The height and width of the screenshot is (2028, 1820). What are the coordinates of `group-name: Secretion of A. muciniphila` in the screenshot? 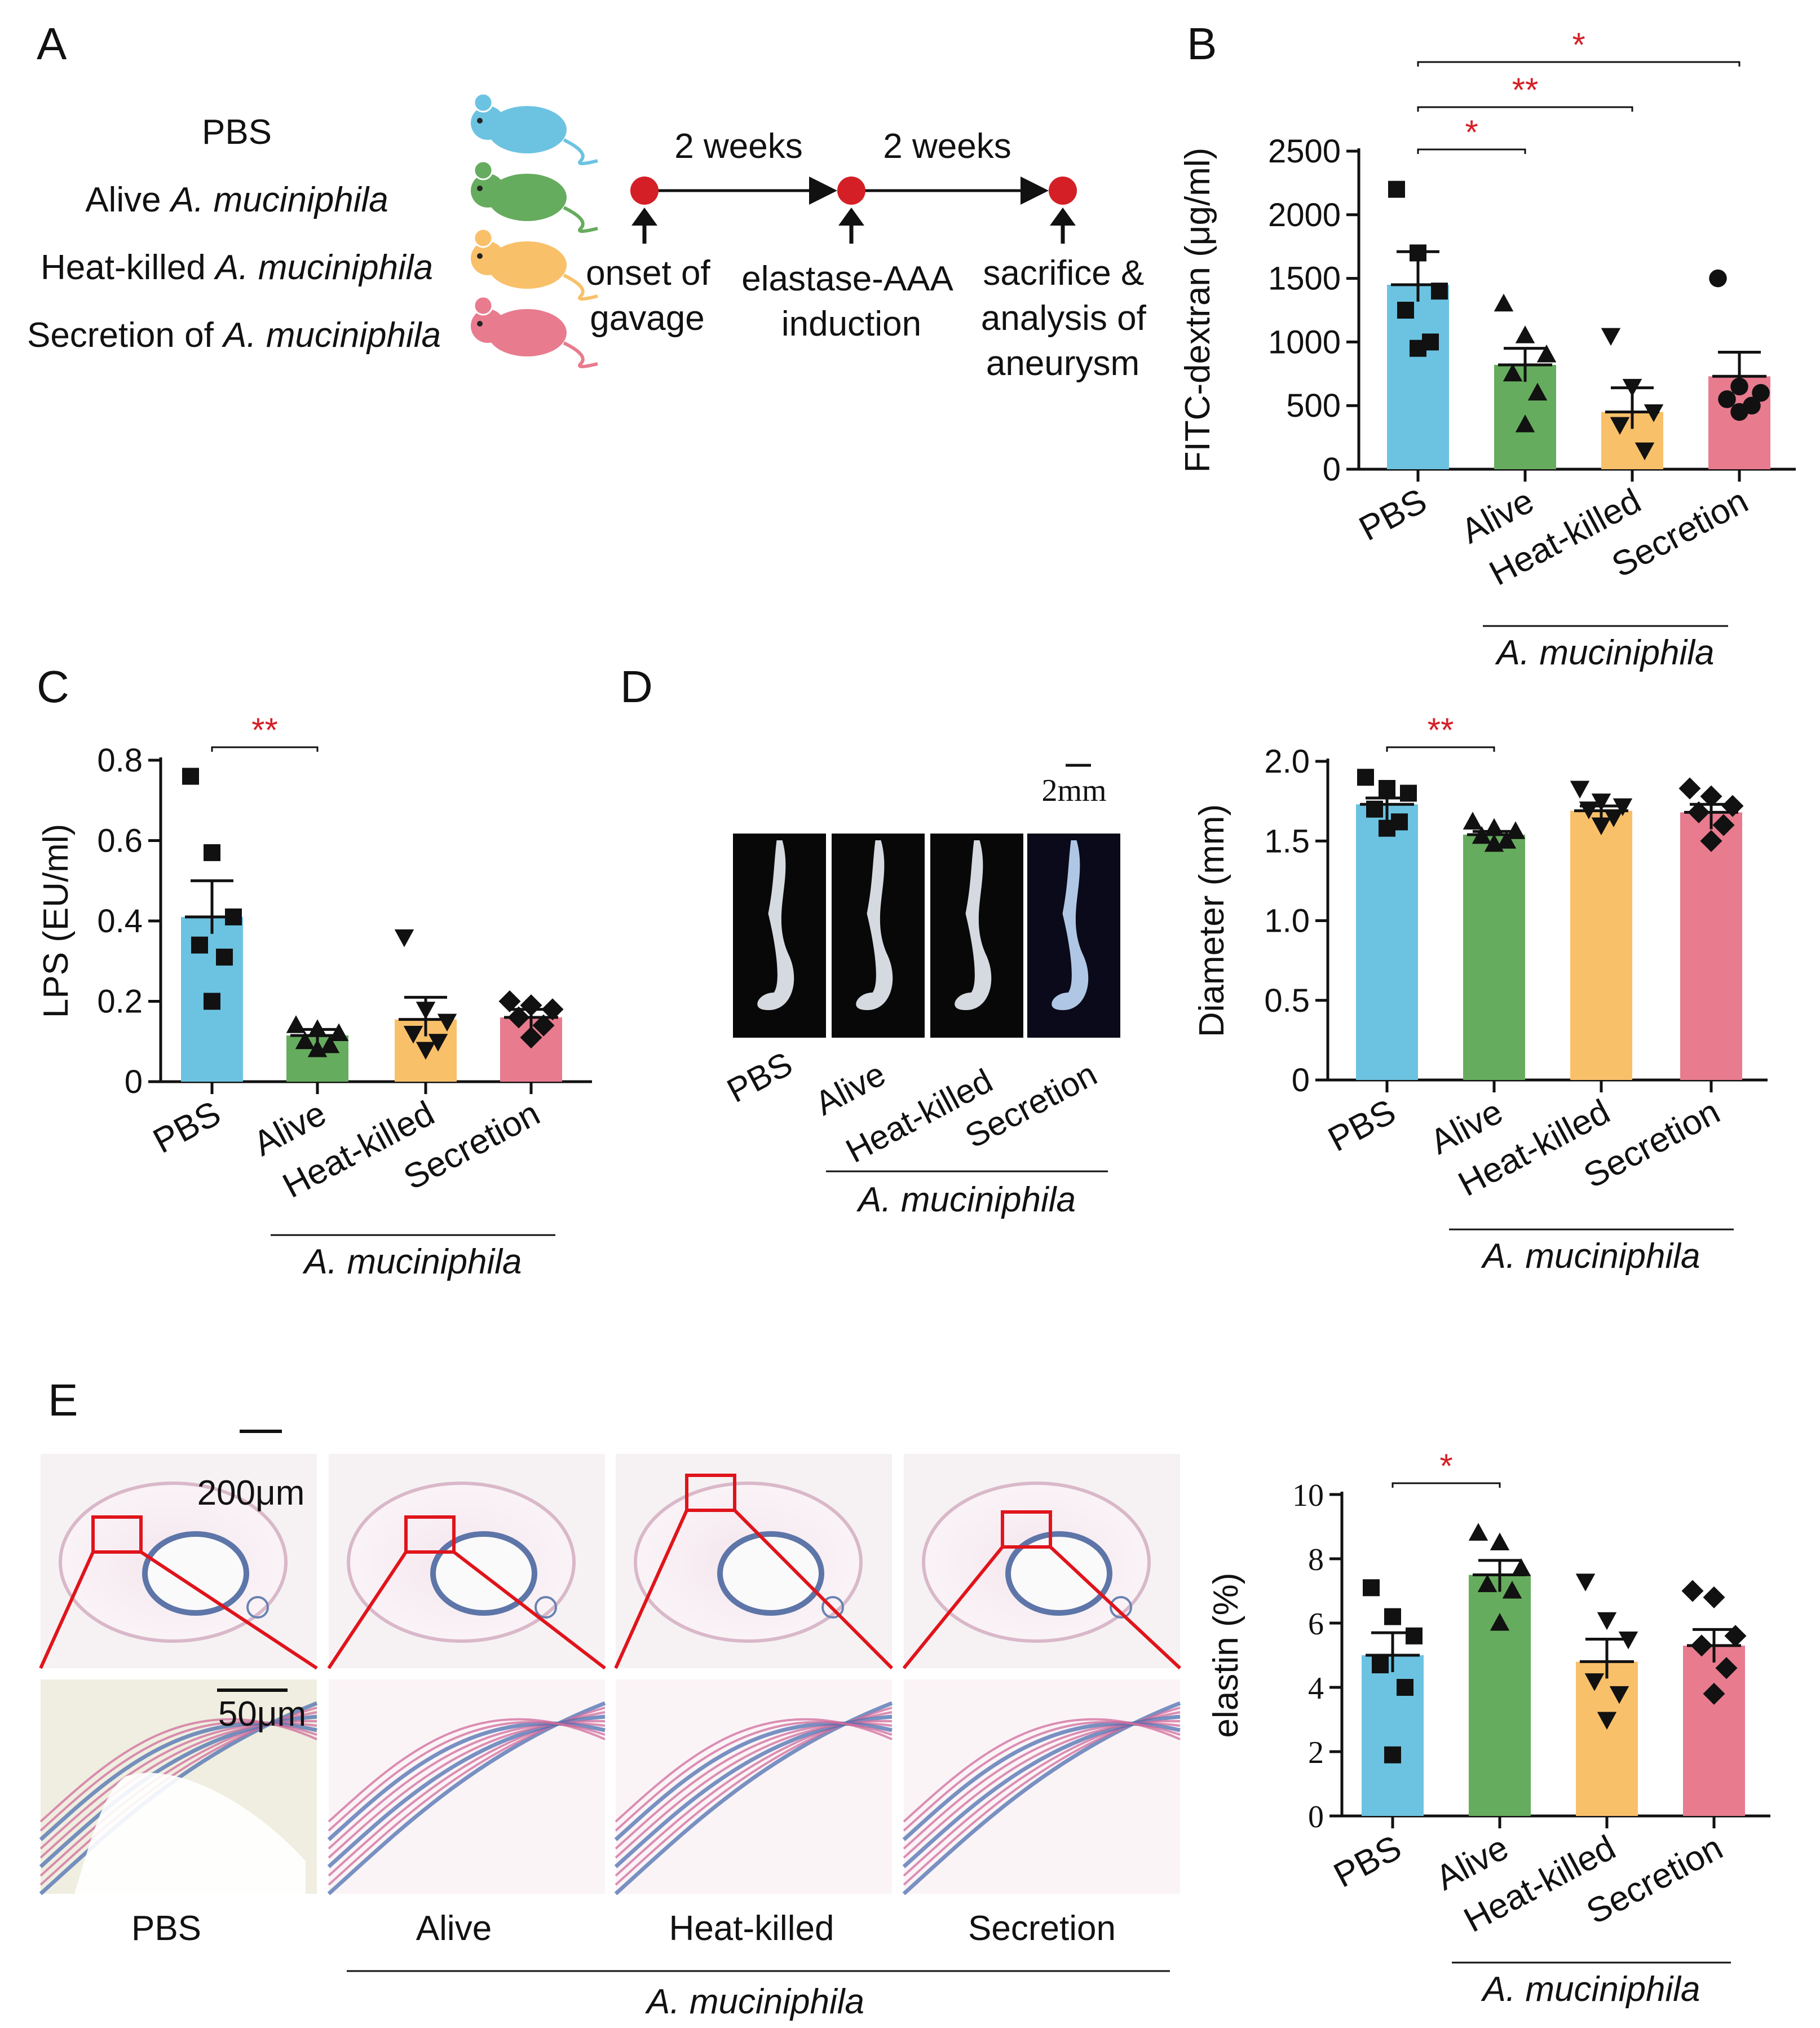 It's located at (234, 335).